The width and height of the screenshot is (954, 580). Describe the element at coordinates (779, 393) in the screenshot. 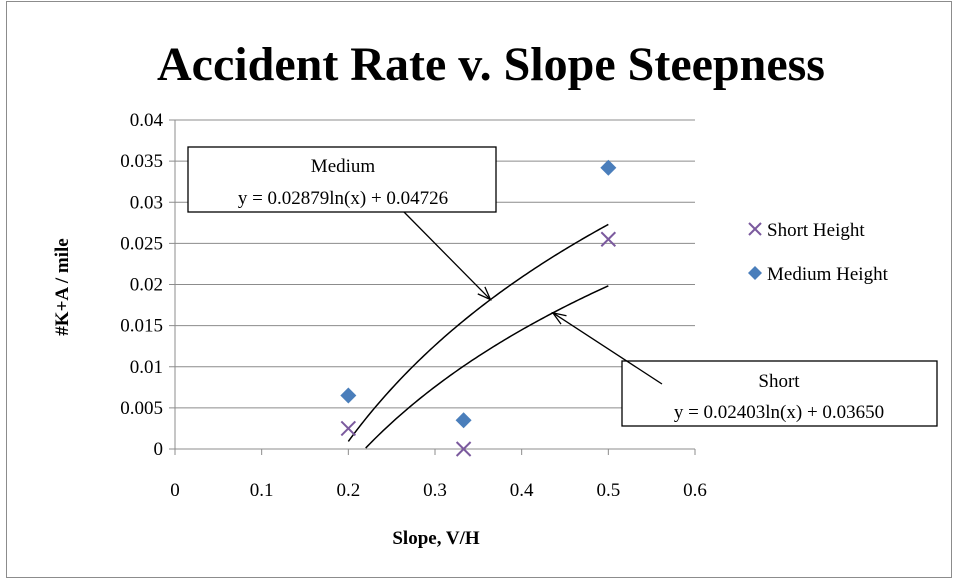

I see `callout-box-short` at that location.